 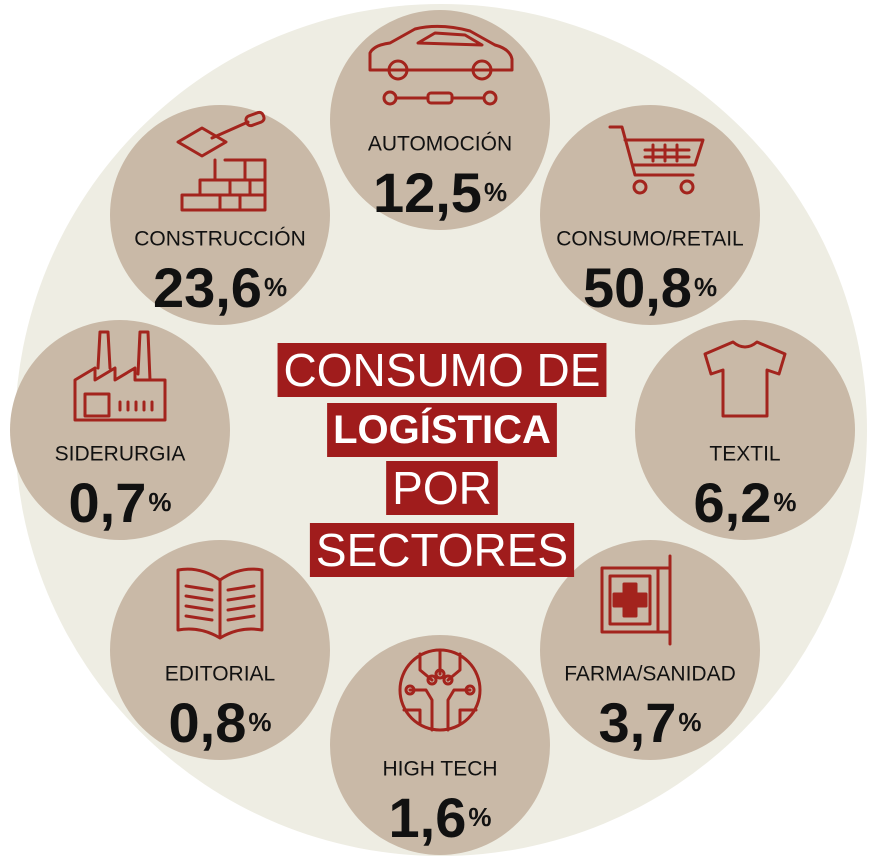 I want to click on title-line: CONSUMO DE, so click(x=442, y=370).